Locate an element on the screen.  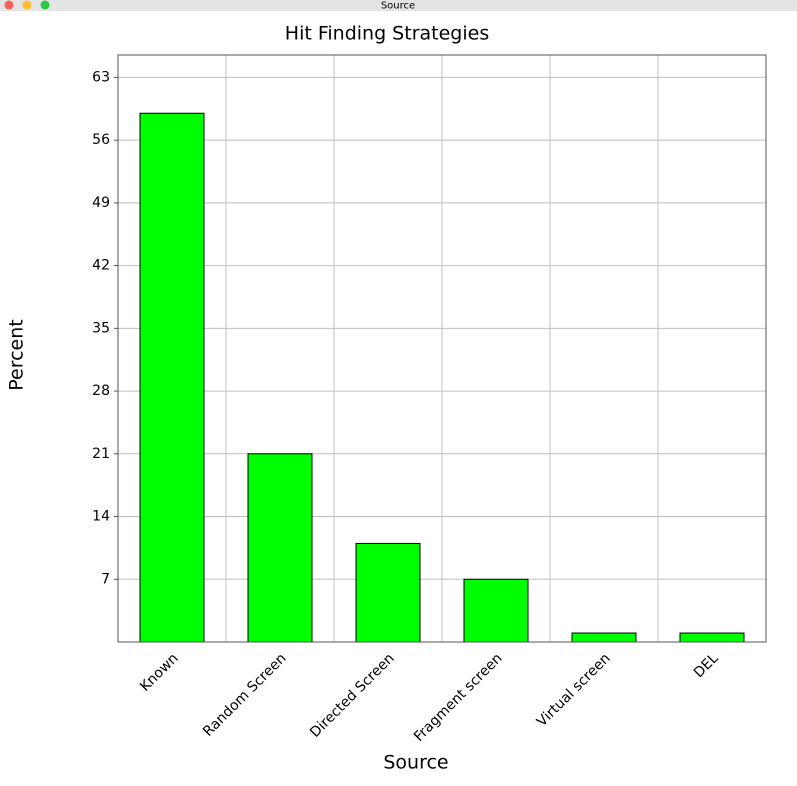
y-tick-label: 35 is located at coordinates (101, 328).